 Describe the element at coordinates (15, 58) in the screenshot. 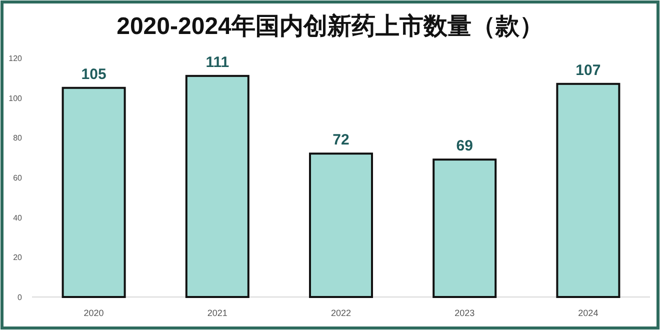

I see `y-tick-label: 120` at that location.